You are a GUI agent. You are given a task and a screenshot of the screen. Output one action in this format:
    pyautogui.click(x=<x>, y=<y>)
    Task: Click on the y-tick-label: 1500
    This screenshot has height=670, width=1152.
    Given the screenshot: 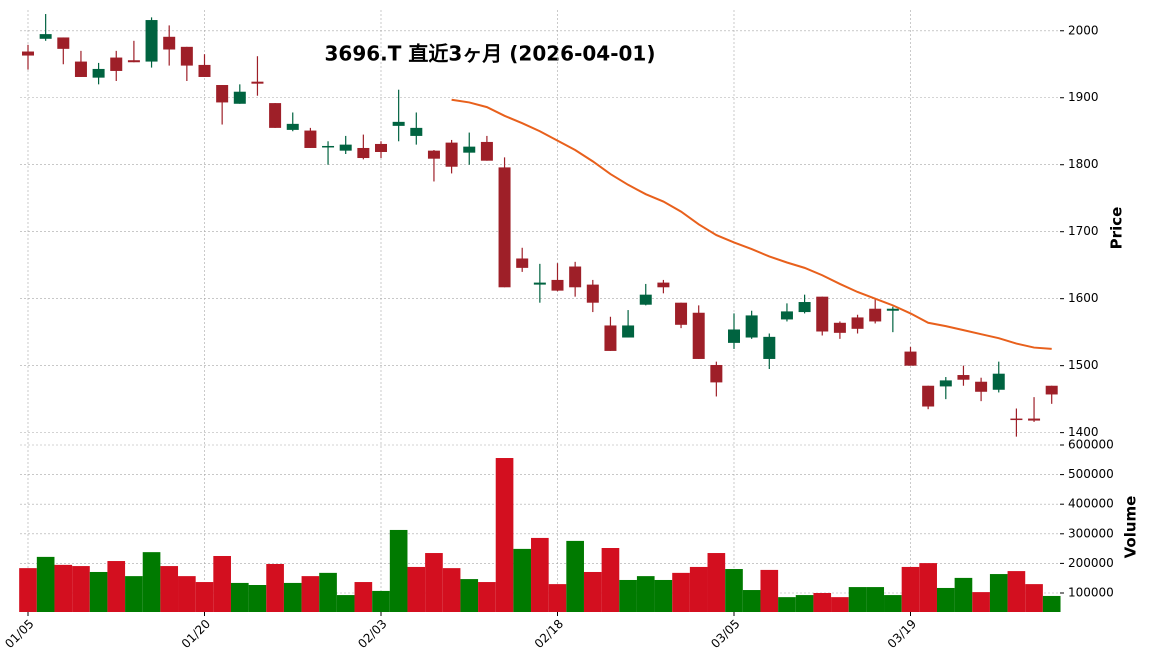 What is the action you would take?
    pyautogui.click(x=1083, y=365)
    